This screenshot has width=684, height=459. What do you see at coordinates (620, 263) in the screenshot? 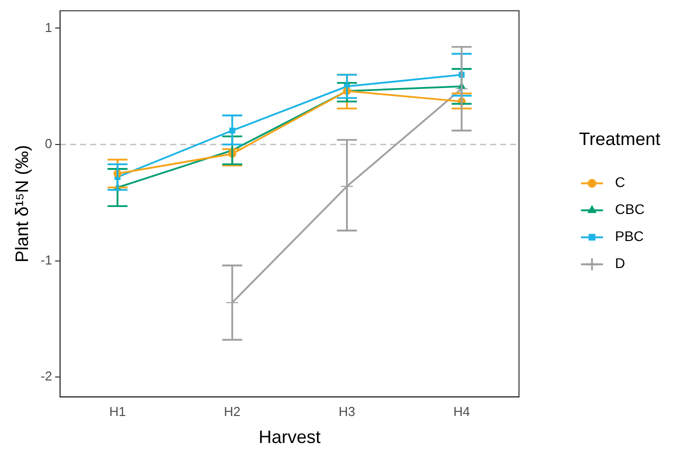
I see `legend-label: D` at bounding box center [620, 263].